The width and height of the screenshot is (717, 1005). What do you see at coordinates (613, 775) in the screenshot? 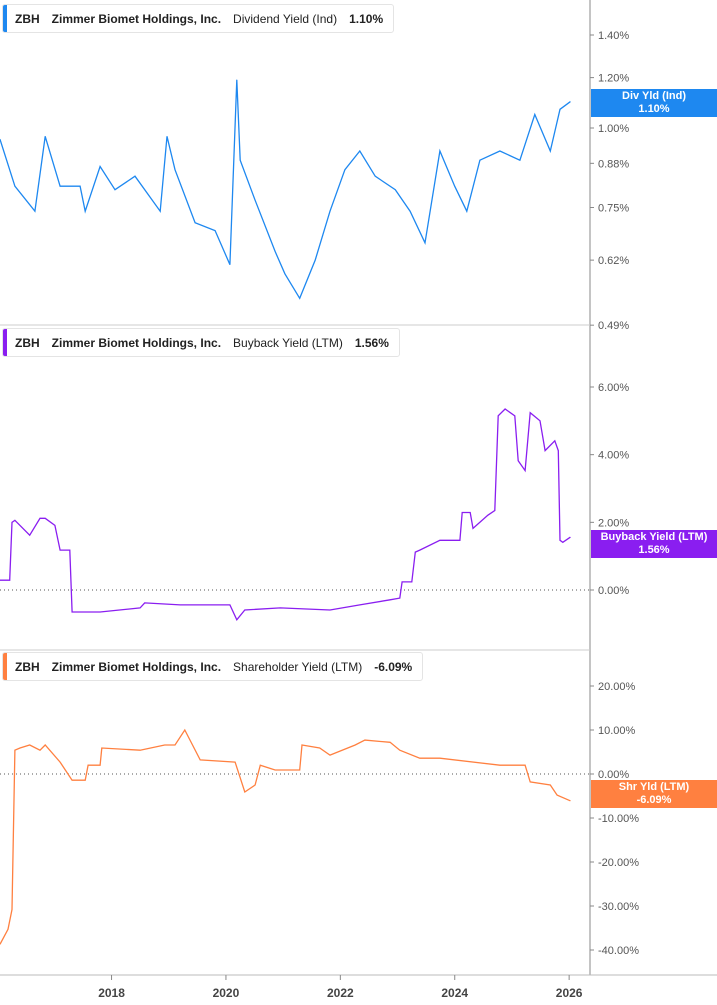
I see `y-tick-label: 0.00%` at bounding box center [613, 775].